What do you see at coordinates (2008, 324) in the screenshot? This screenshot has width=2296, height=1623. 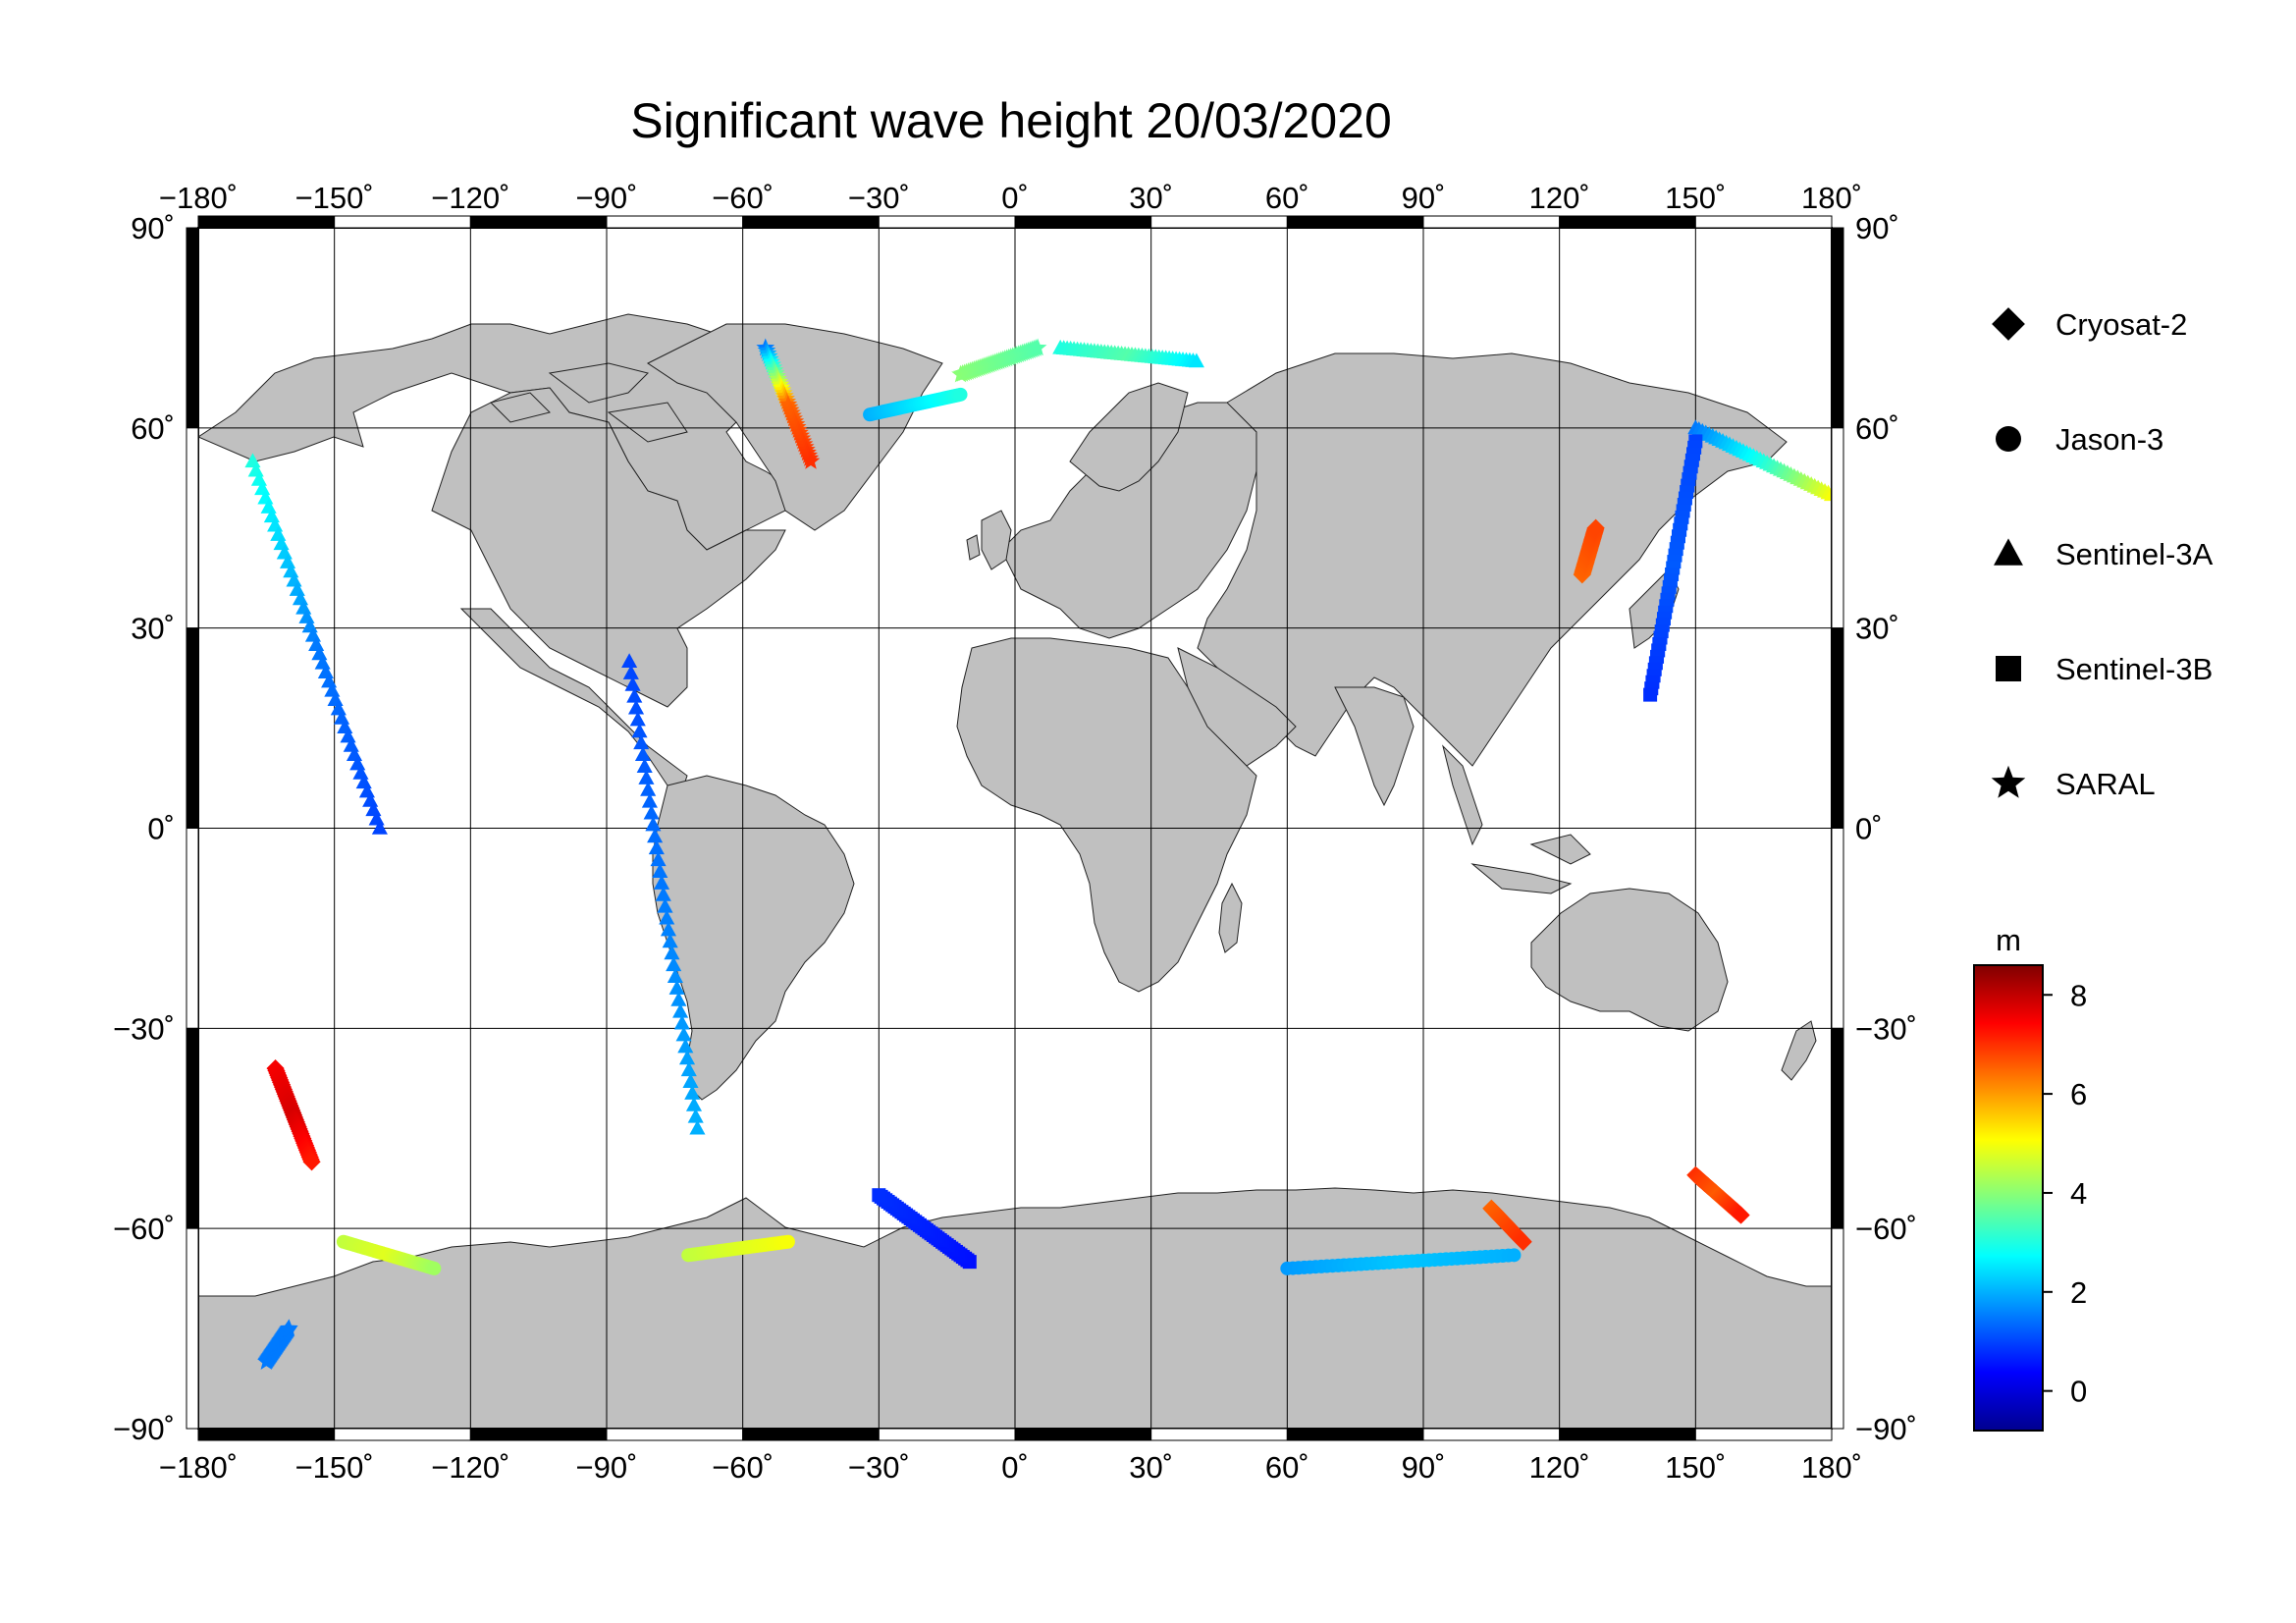 I see `legend-symbol-diamond` at bounding box center [2008, 324].